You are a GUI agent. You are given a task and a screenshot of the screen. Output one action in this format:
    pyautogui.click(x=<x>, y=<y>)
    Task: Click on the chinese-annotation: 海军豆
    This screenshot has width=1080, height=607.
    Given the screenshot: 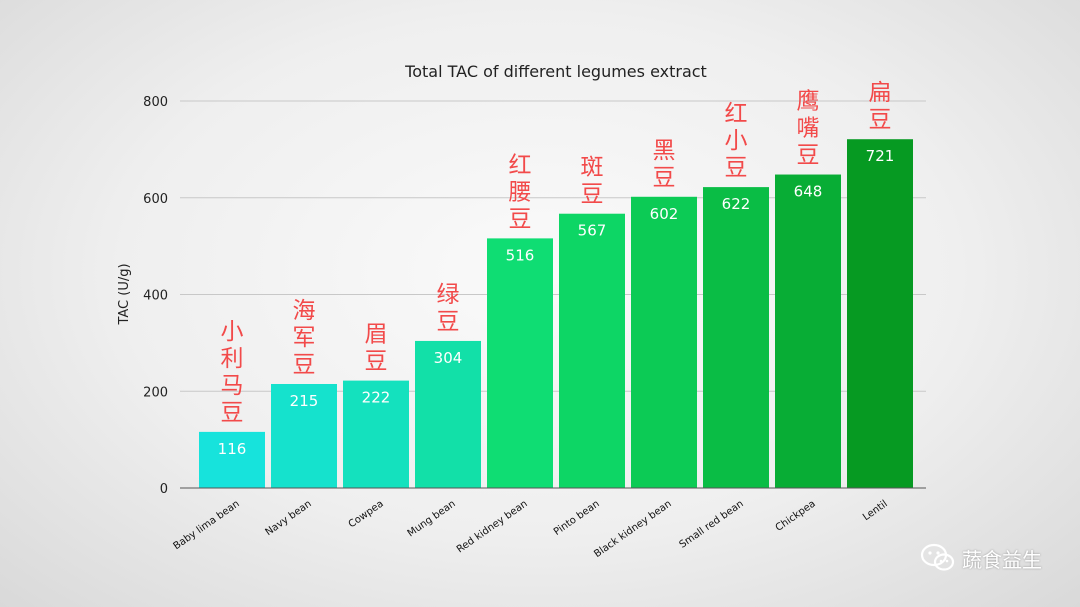 What is the action you would take?
    pyautogui.click(x=304, y=338)
    